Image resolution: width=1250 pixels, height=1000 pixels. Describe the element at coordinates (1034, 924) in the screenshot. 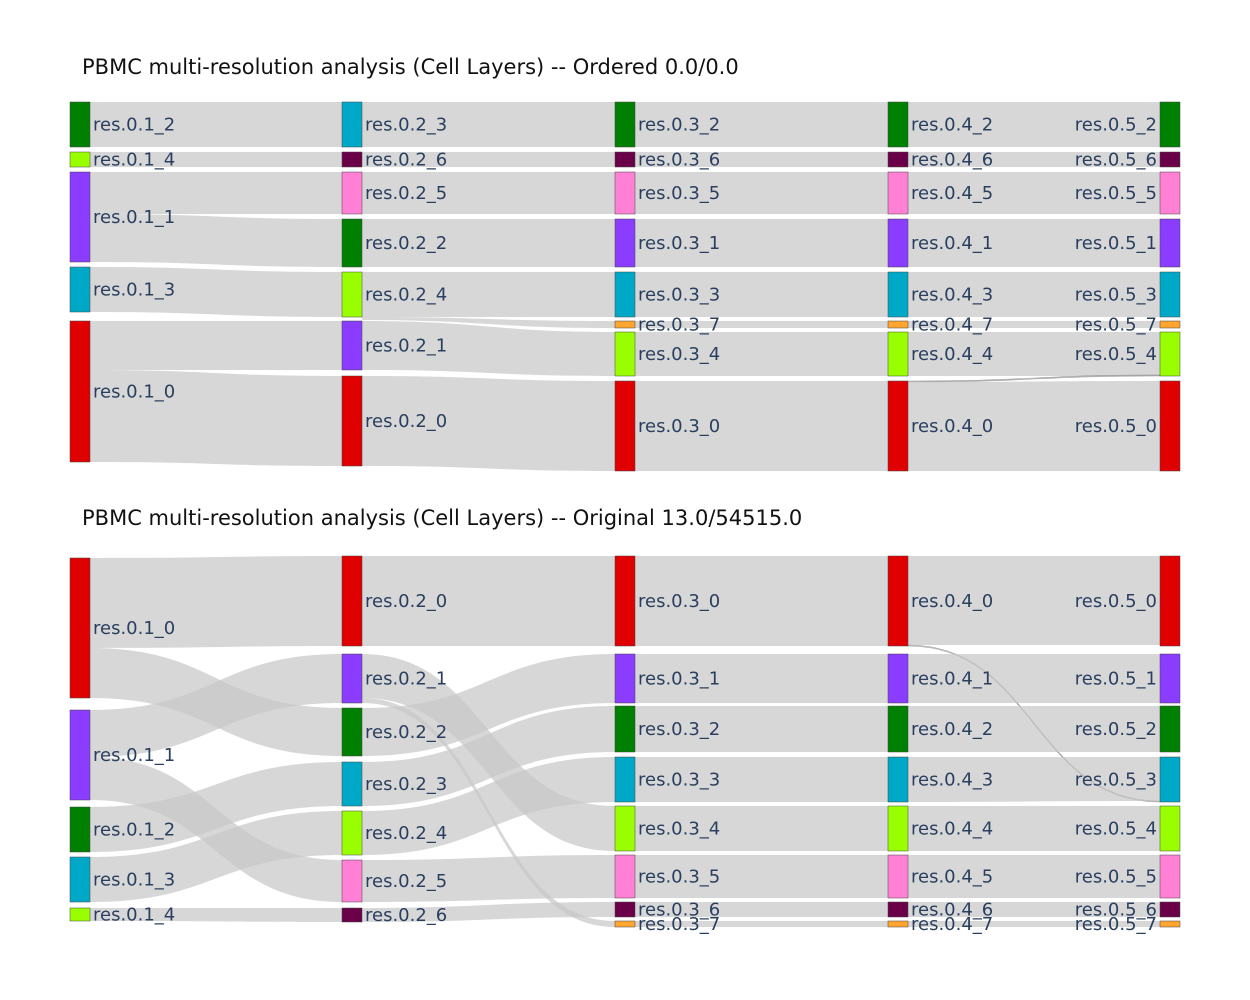

I see `link-res.0.4_7-to-res.0.5_7` at that location.